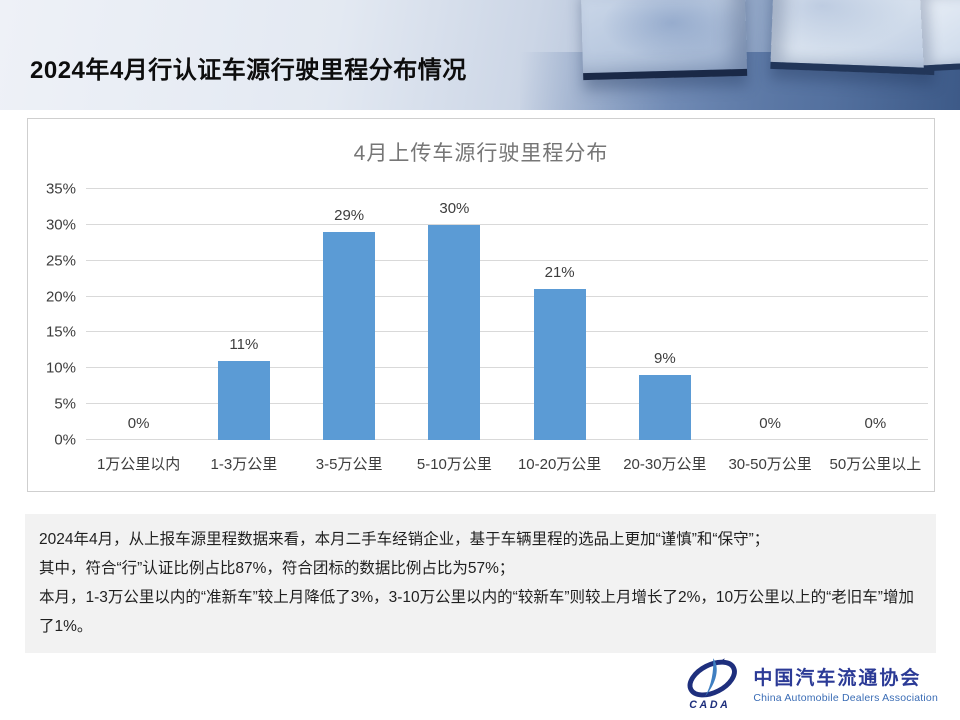 This screenshot has width=960, height=720. What do you see at coordinates (60, 332) in the screenshot?
I see `y-tick-label: 15%` at bounding box center [60, 332].